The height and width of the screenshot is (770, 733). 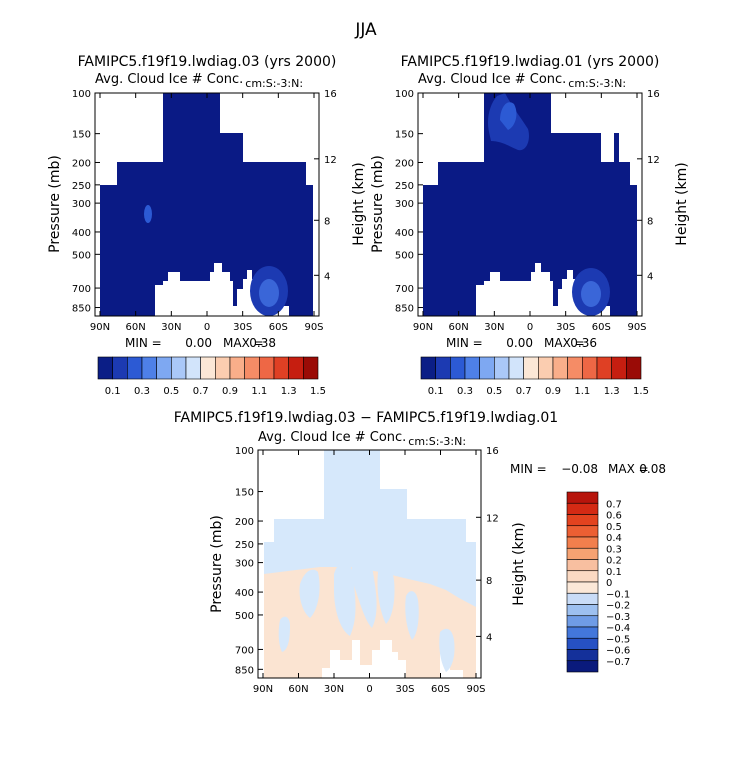 I want to click on panel-3-min-value: −0.08, so click(x=579, y=469).